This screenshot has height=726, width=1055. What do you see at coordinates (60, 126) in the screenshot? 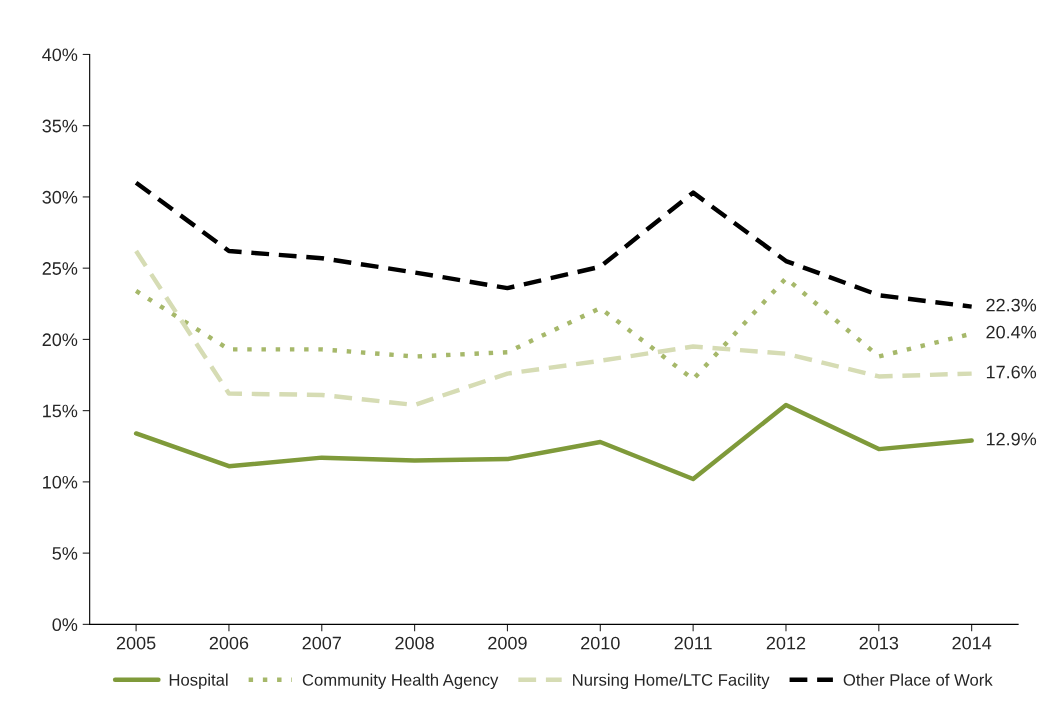
I see `y-tick-label: 35%` at bounding box center [60, 126].